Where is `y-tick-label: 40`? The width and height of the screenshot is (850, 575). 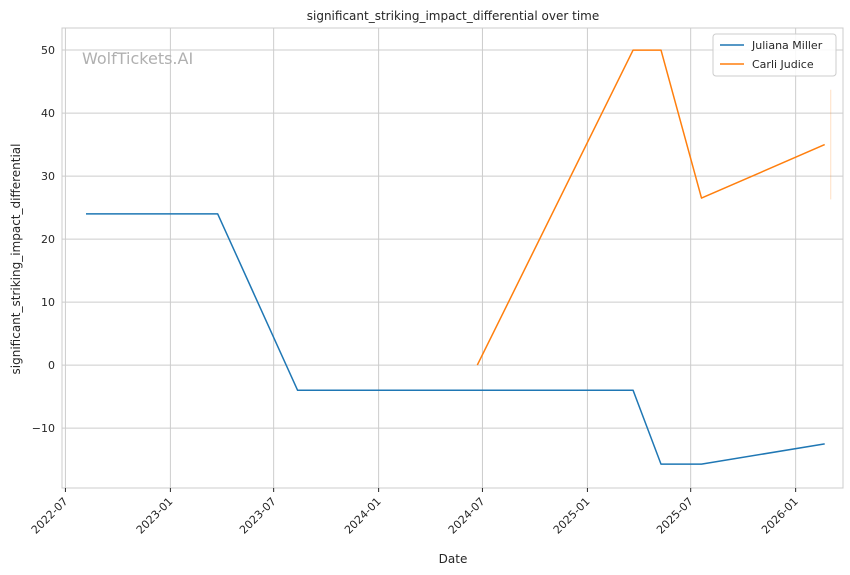
y-tick-label: 40 is located at coordinates (48, 113).